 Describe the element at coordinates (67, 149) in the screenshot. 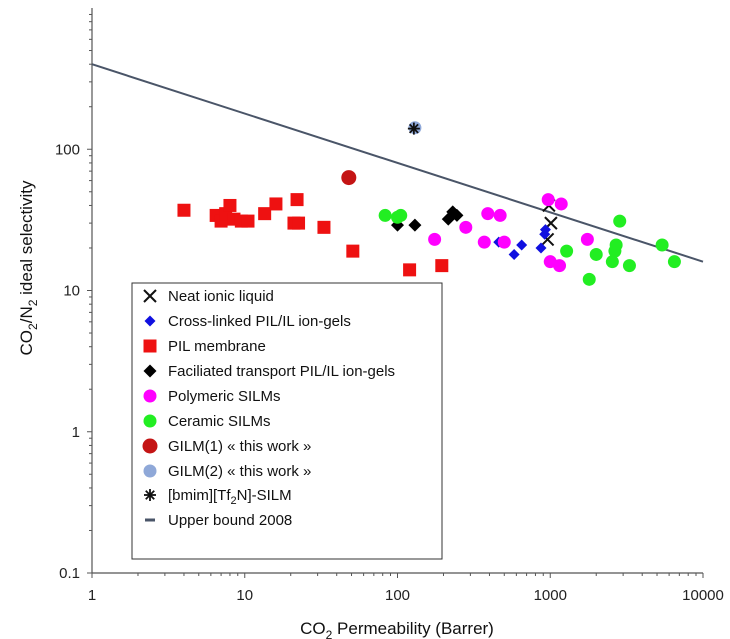

I see `y-tick-label: 100` at that location.